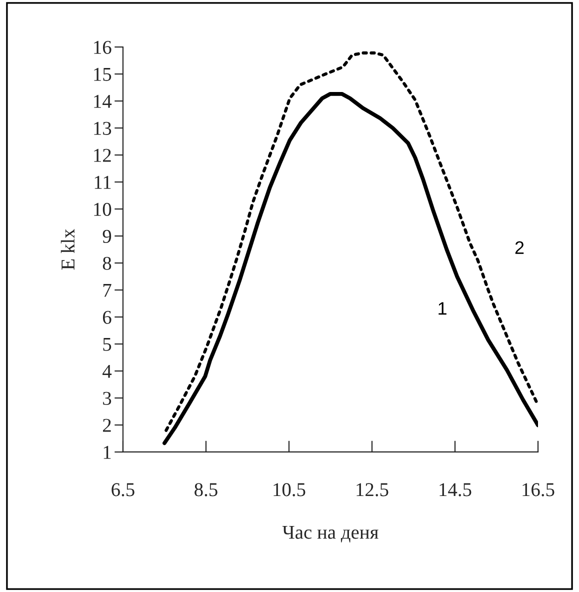  I want to click on y-tick-label: 15, so click(103, 74).